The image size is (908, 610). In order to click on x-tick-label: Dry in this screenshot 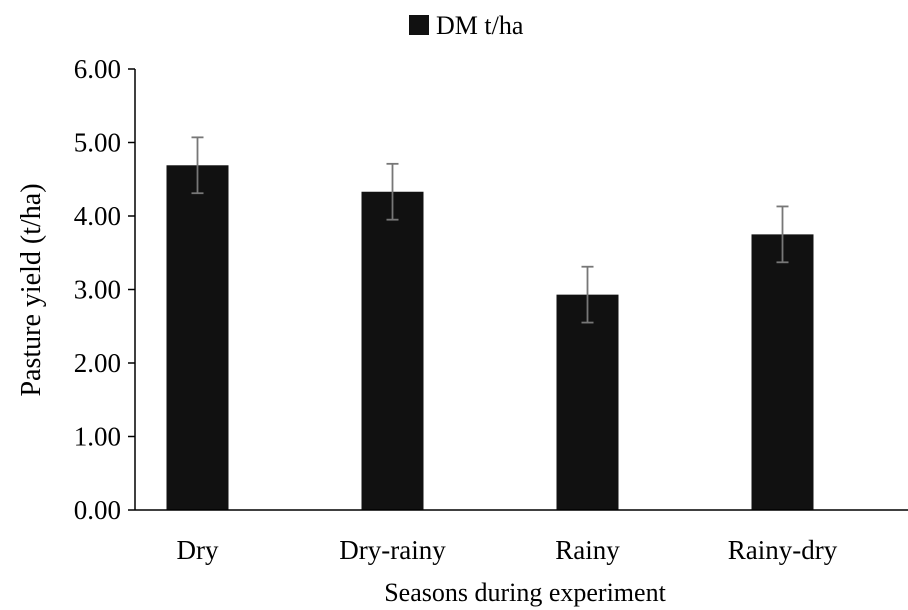, I will do `click(198, 550)`.